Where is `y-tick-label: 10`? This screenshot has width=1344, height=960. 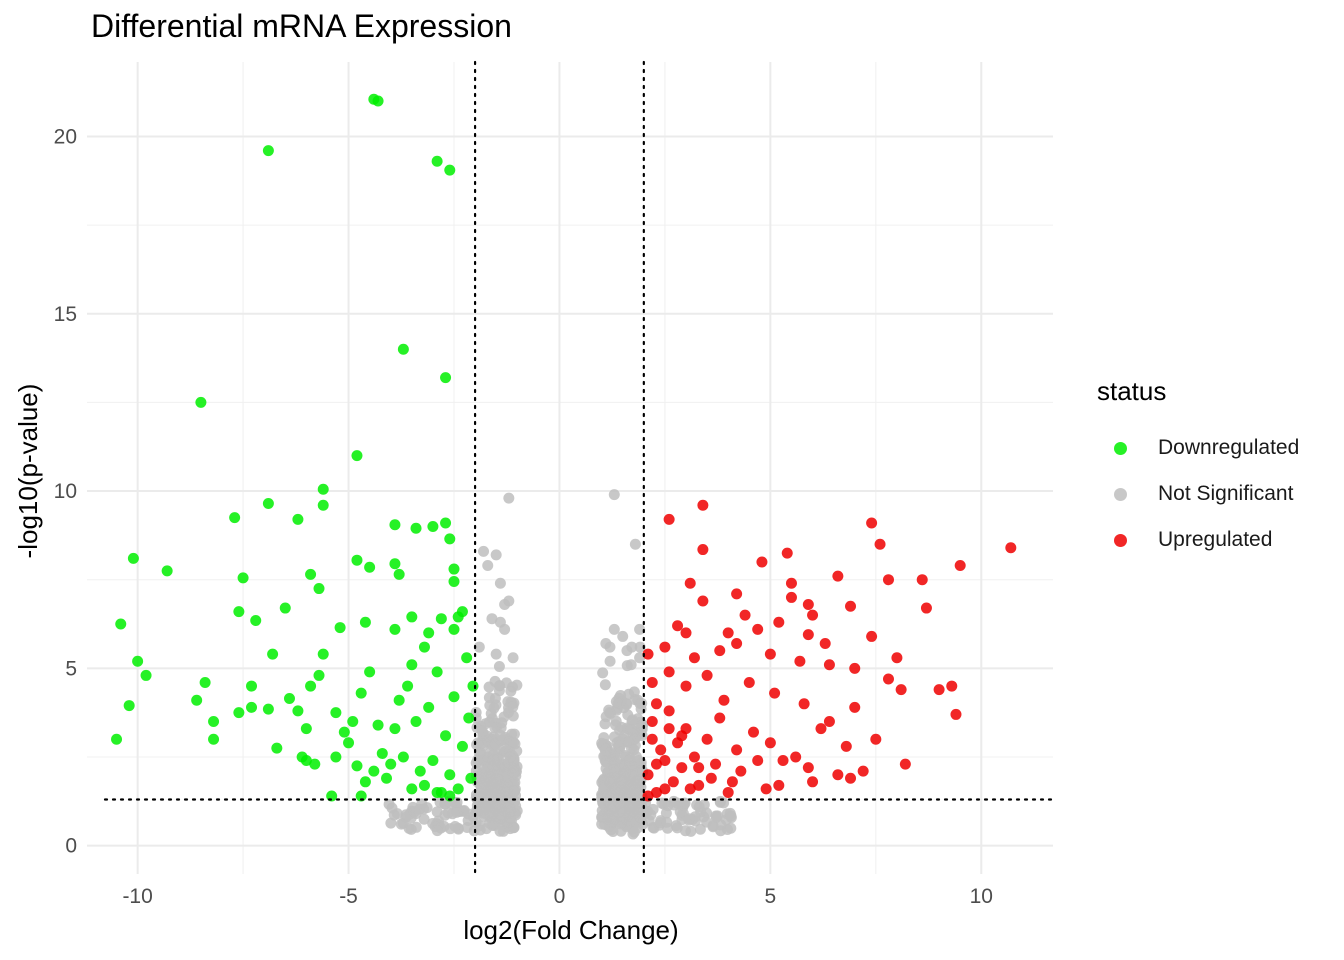 y-tick-label: 10 is located at coordinates (65, 491).